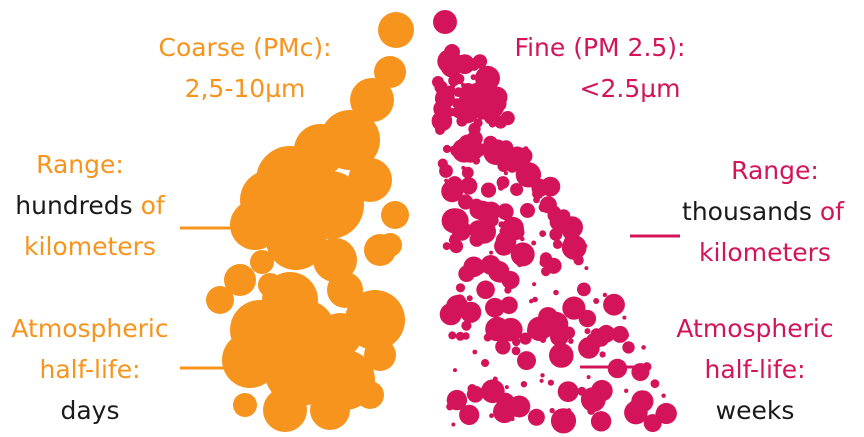 The image size is (864, 437). What do you see at coordinates (775, 170) in the screenshot?
I see `fine-range-label: Range:` at bounding box center [775, 170].